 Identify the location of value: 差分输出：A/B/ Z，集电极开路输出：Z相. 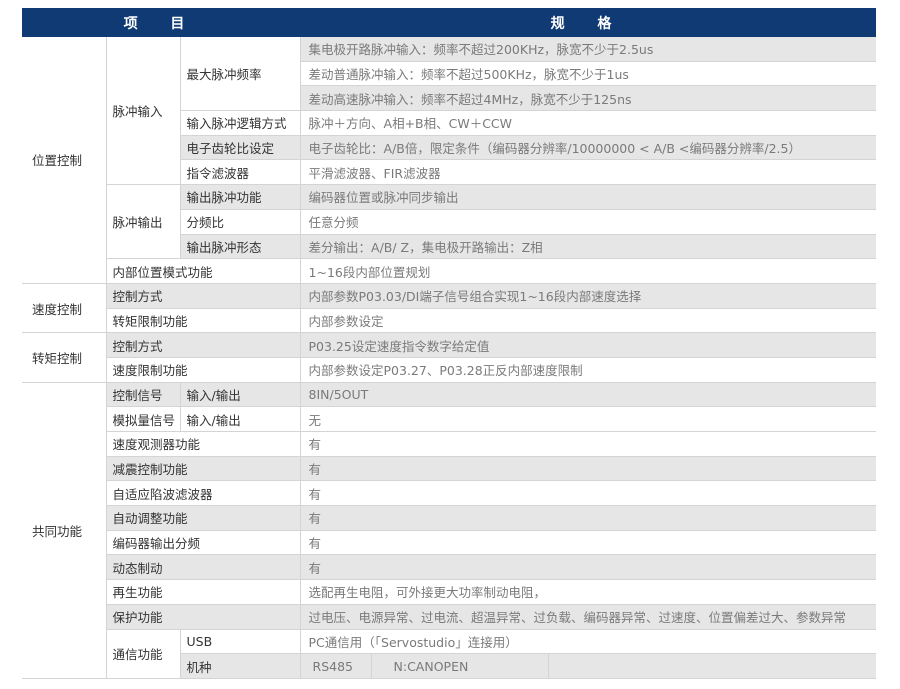
(587, 247).